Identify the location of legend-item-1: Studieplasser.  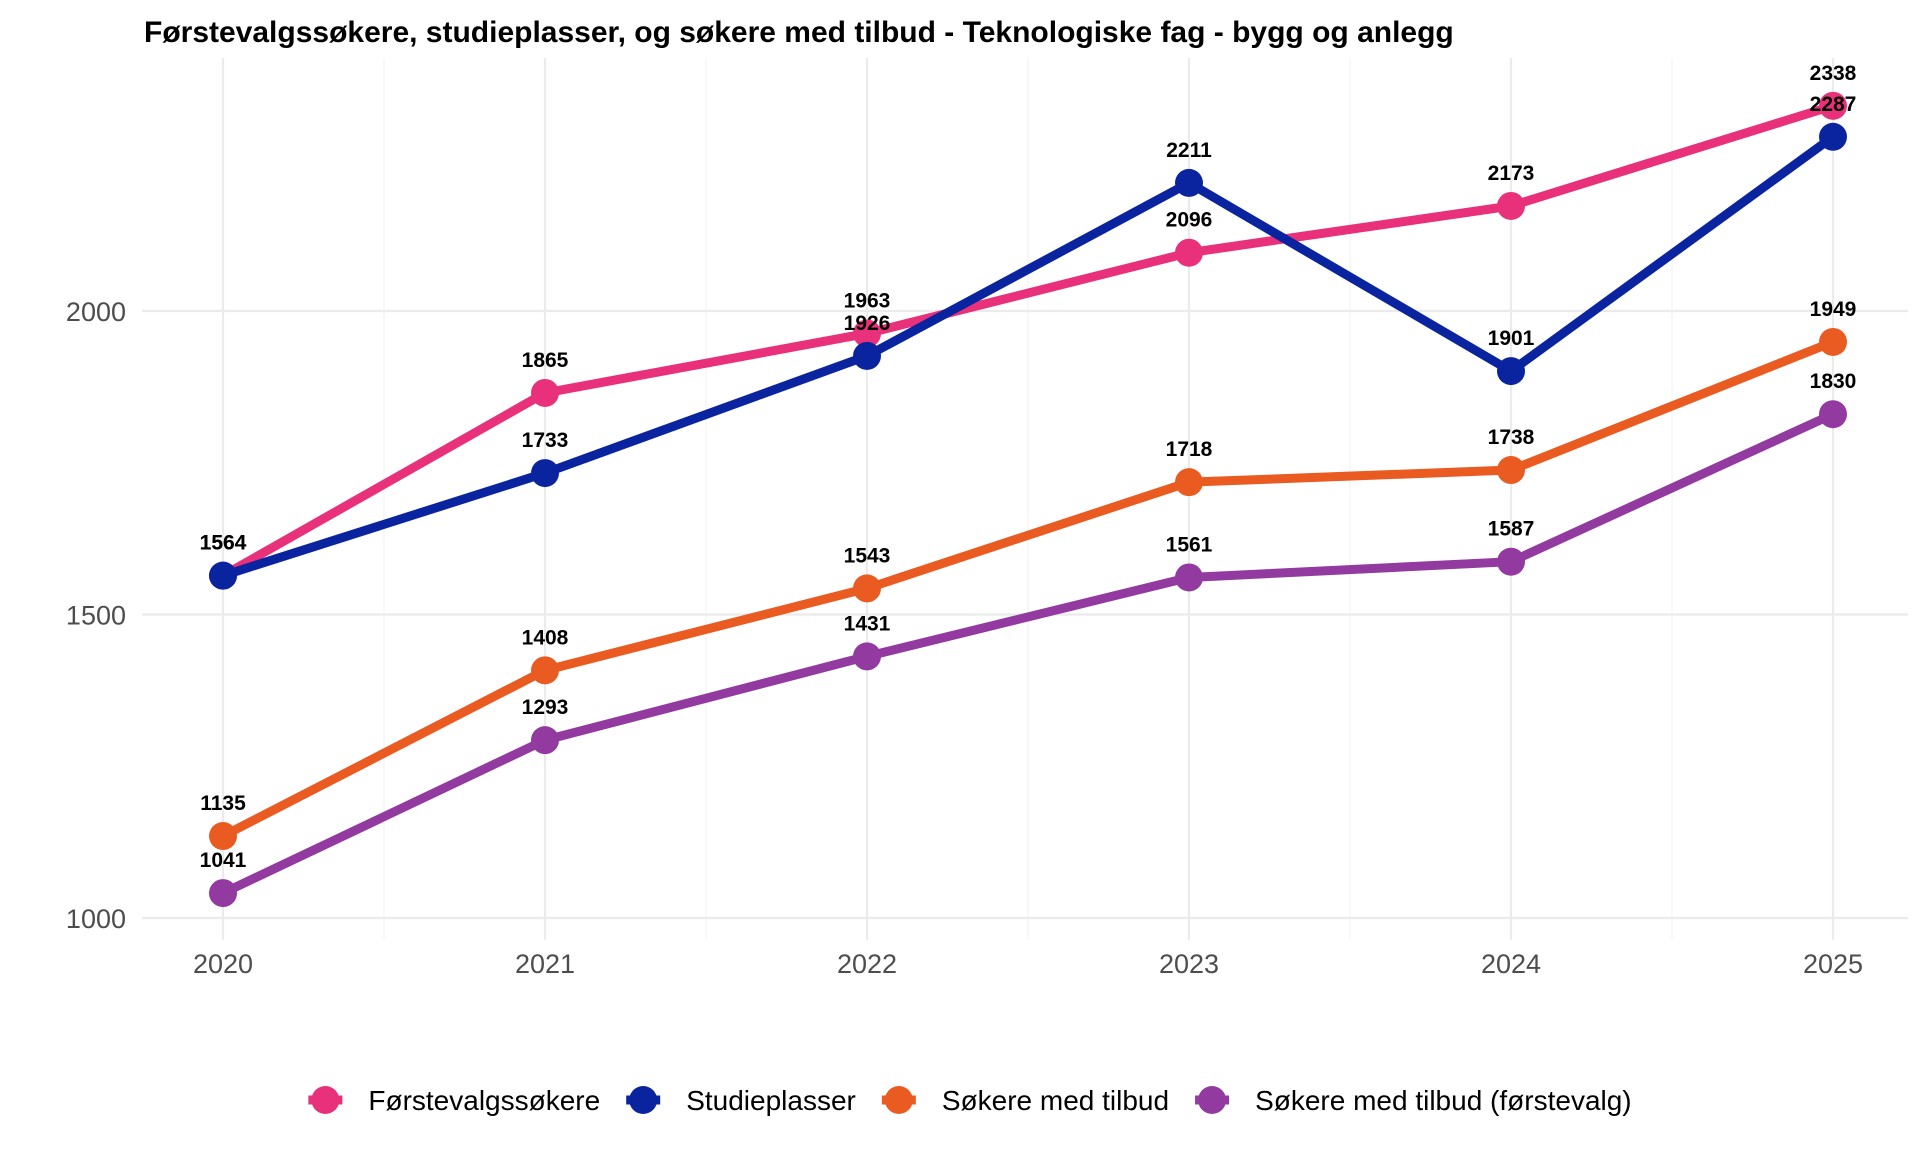
(741, 1100).